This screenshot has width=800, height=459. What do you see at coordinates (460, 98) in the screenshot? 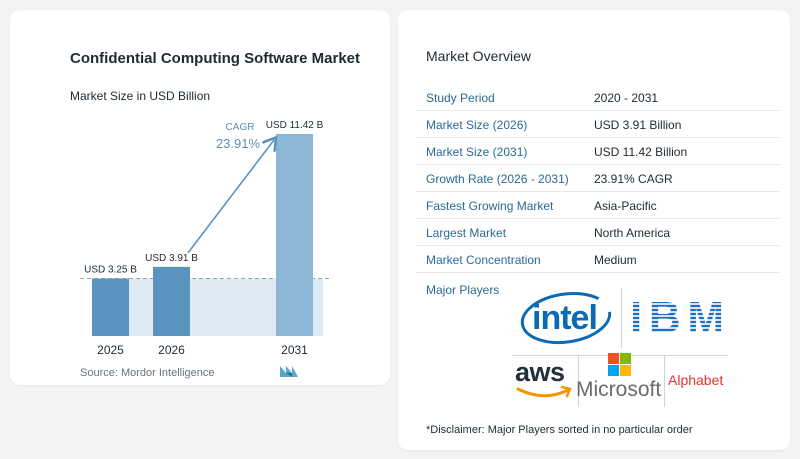
I see `overview-row-label: Study Period` at bounding box center [460, 98].